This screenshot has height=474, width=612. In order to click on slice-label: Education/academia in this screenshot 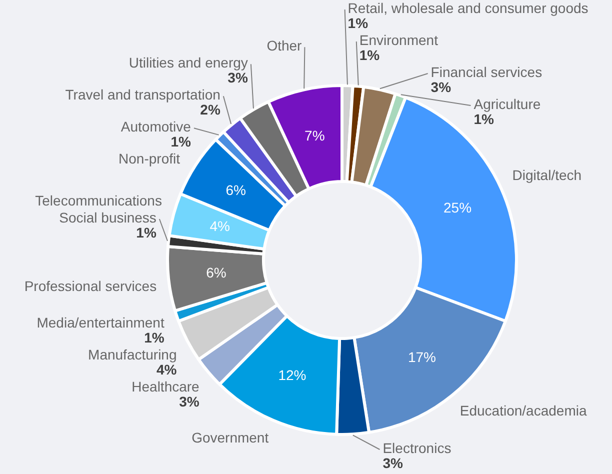, I will do `click(523, 410)`.